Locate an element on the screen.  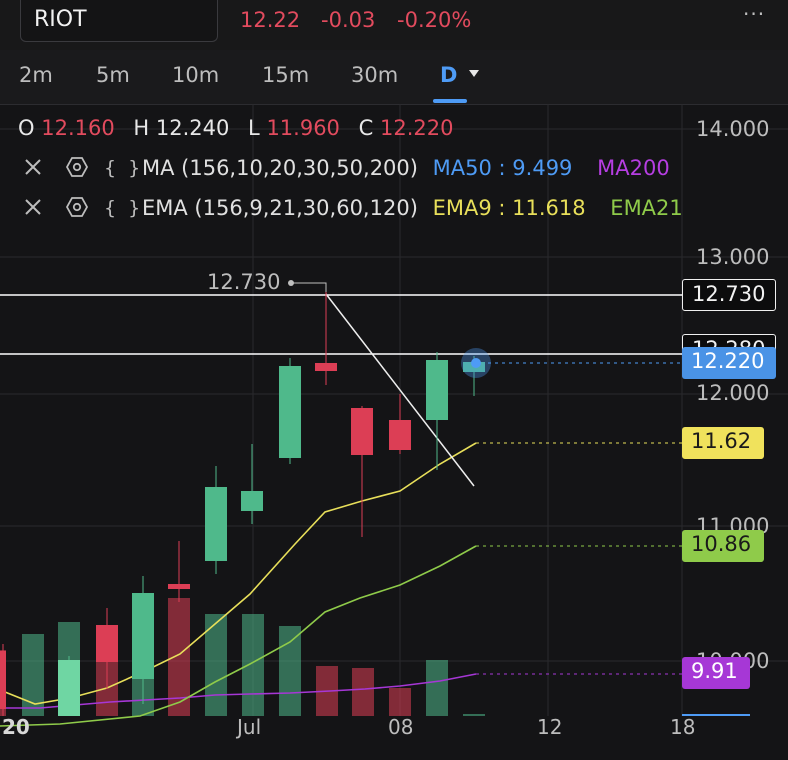
ohlc-open-value: 12.160 is located at coordinates (78, 128).